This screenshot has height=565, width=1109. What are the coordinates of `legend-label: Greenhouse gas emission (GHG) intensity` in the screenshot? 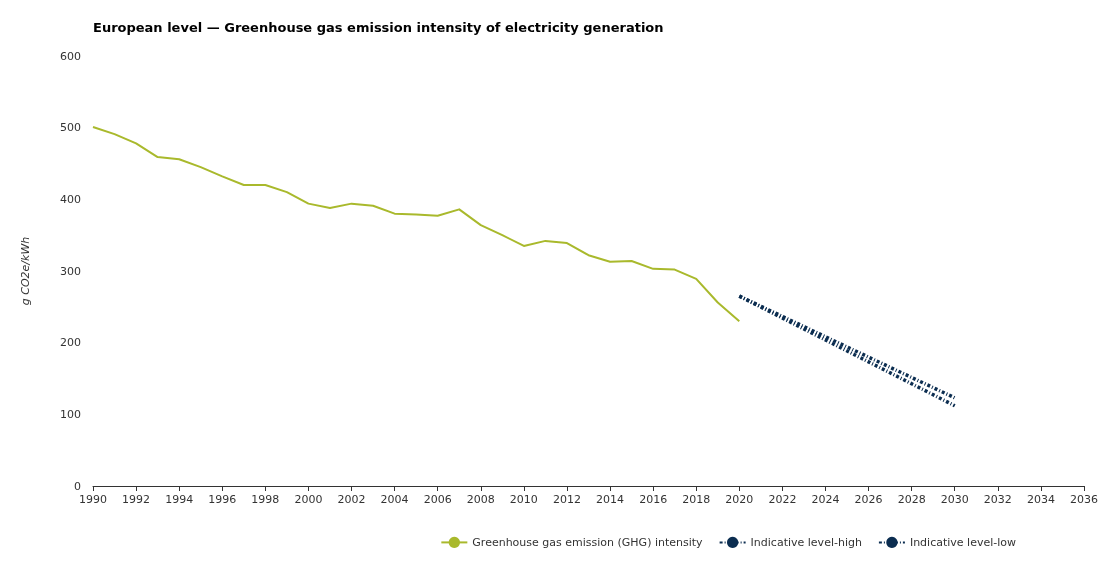 It's located at (588, 542).